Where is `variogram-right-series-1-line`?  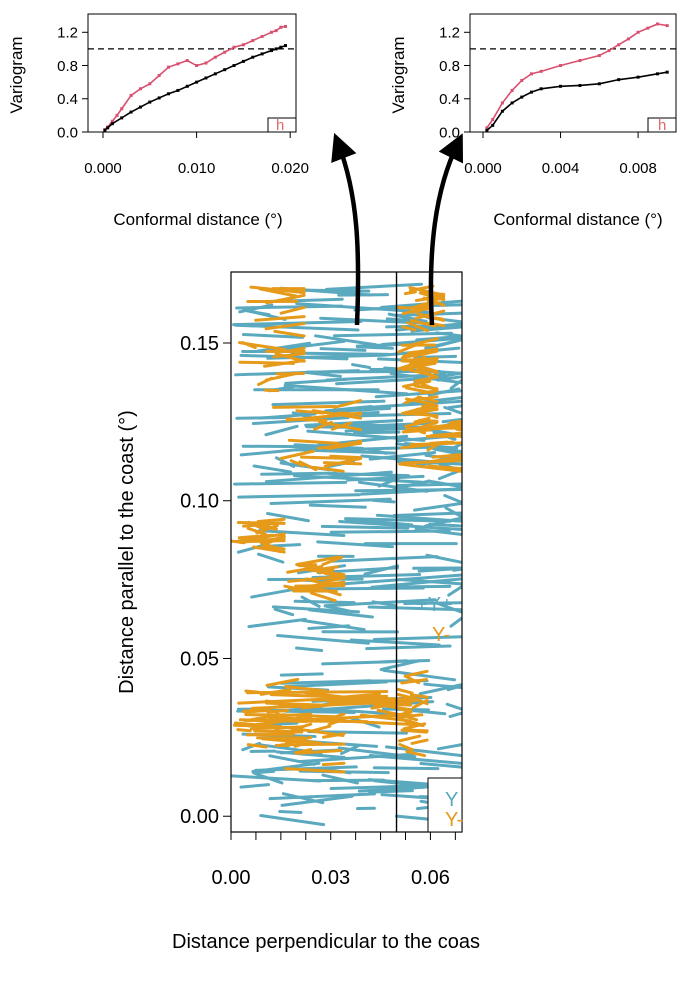 variogram-right-series-1-line is located at coordinates (577, 101).